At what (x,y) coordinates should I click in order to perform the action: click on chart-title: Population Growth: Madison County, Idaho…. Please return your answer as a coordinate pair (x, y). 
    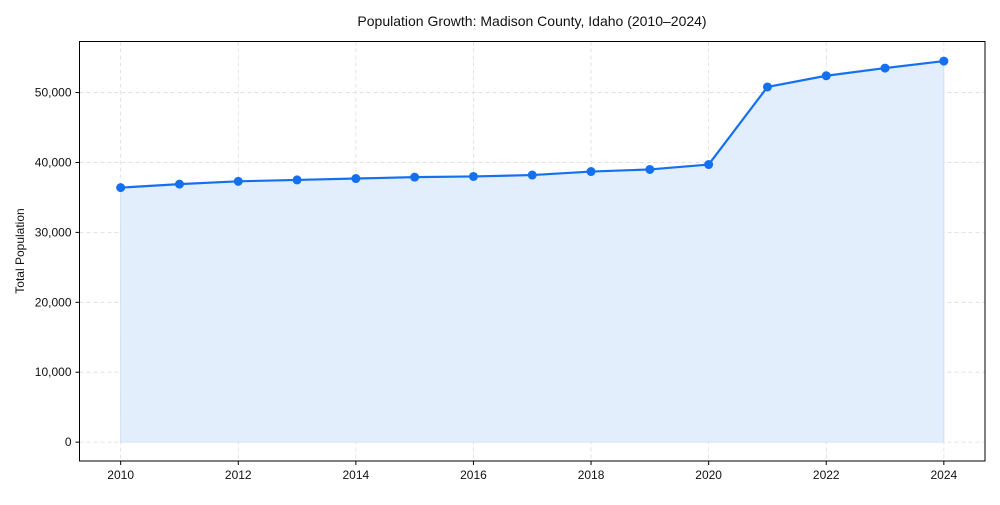
    Looking at the image, I should click on (531, 21).